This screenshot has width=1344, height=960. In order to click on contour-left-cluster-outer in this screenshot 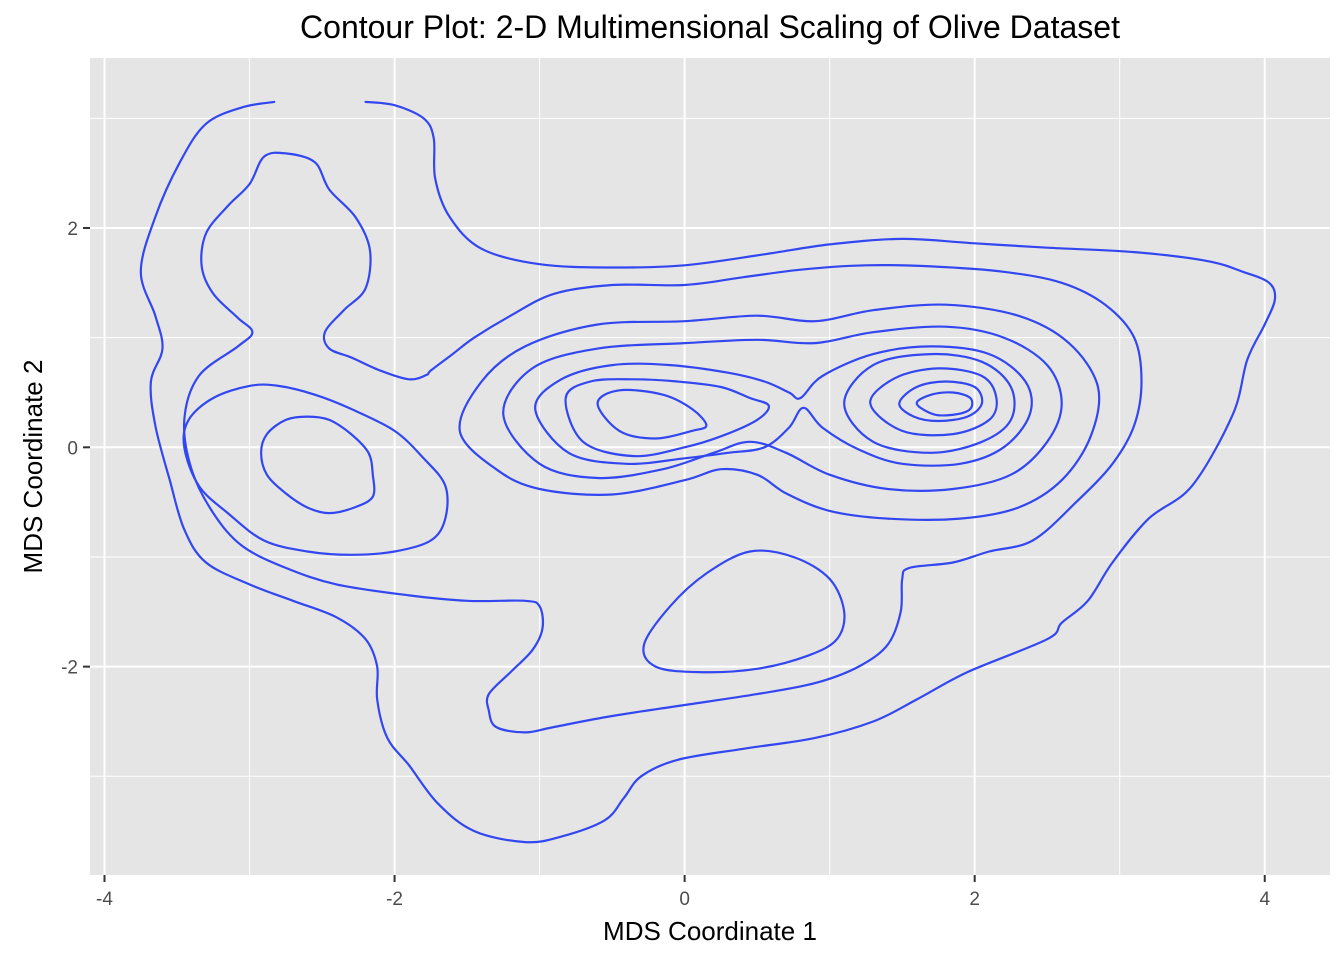, I will do `click(315, 469)`.